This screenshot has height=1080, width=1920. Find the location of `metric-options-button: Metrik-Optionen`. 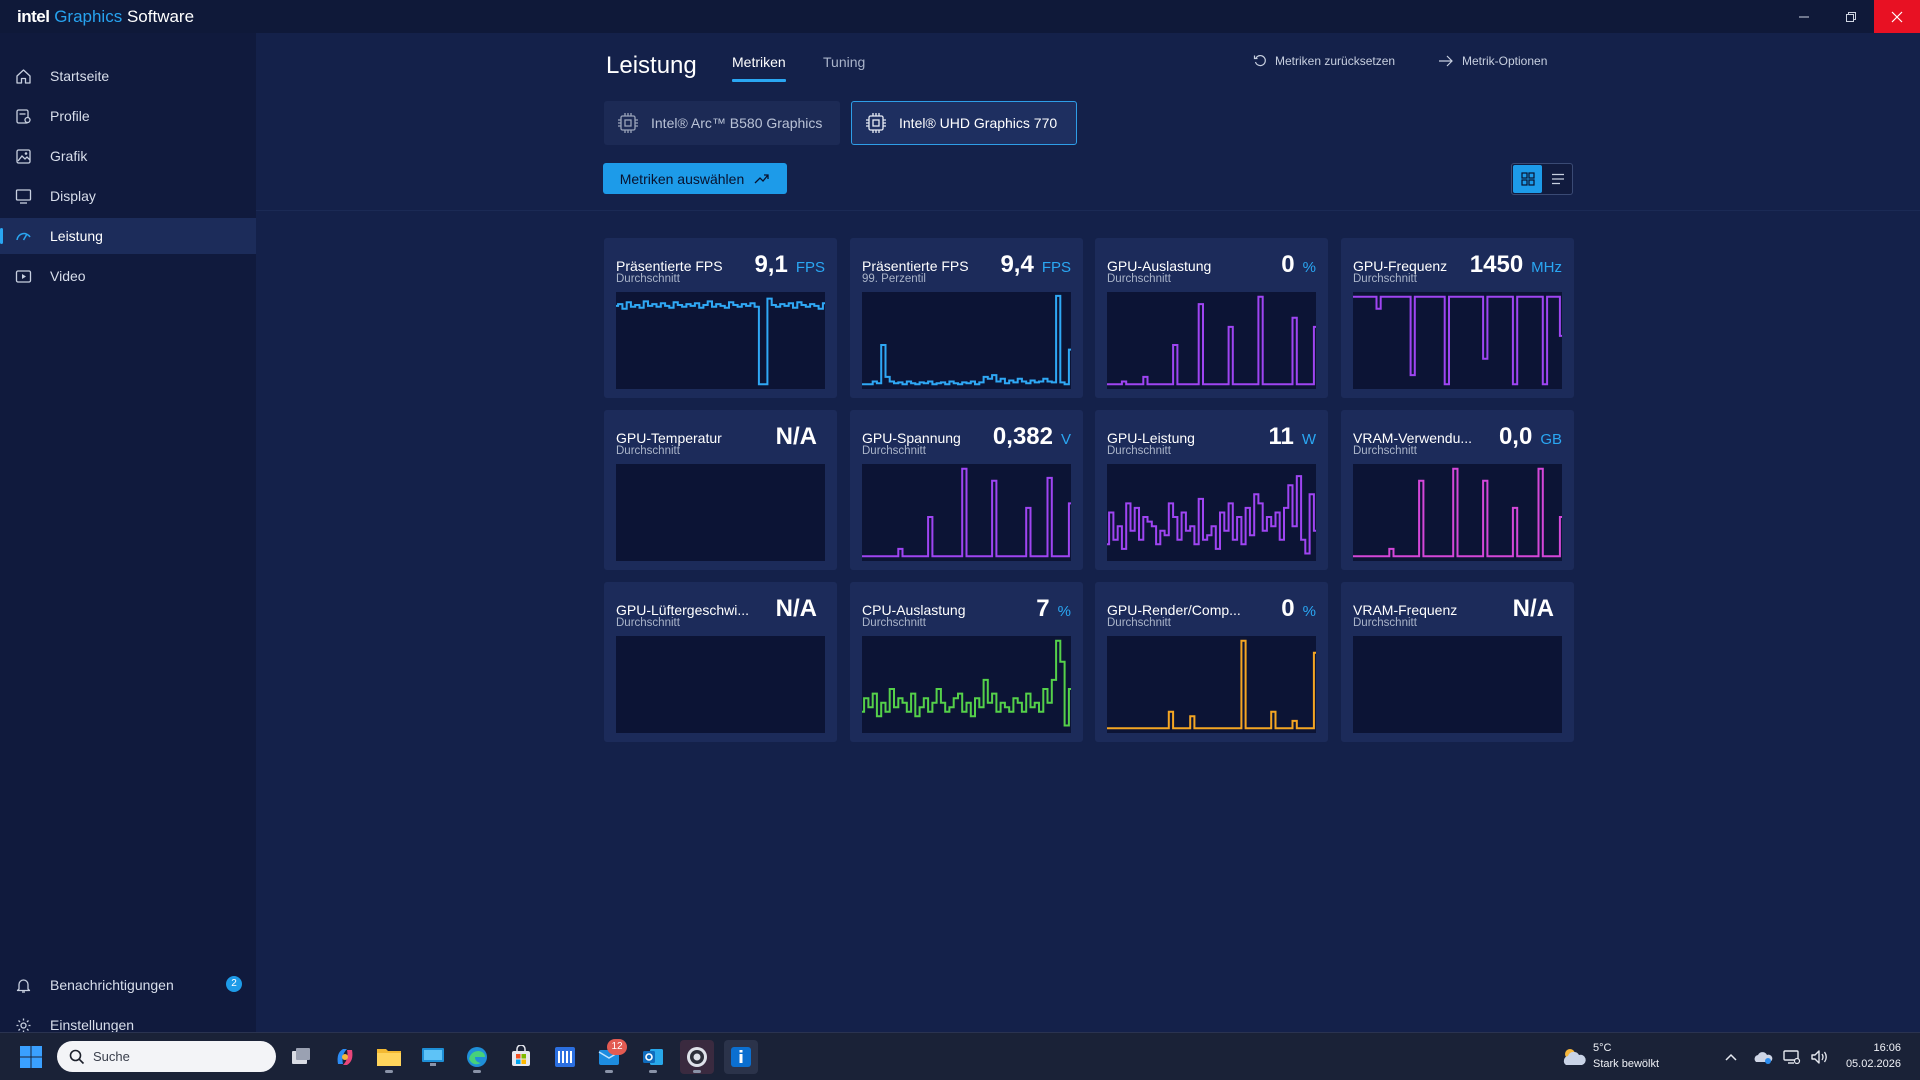

metric-options-button: Metrik-Optionen is located at coordinates (1492, 61).